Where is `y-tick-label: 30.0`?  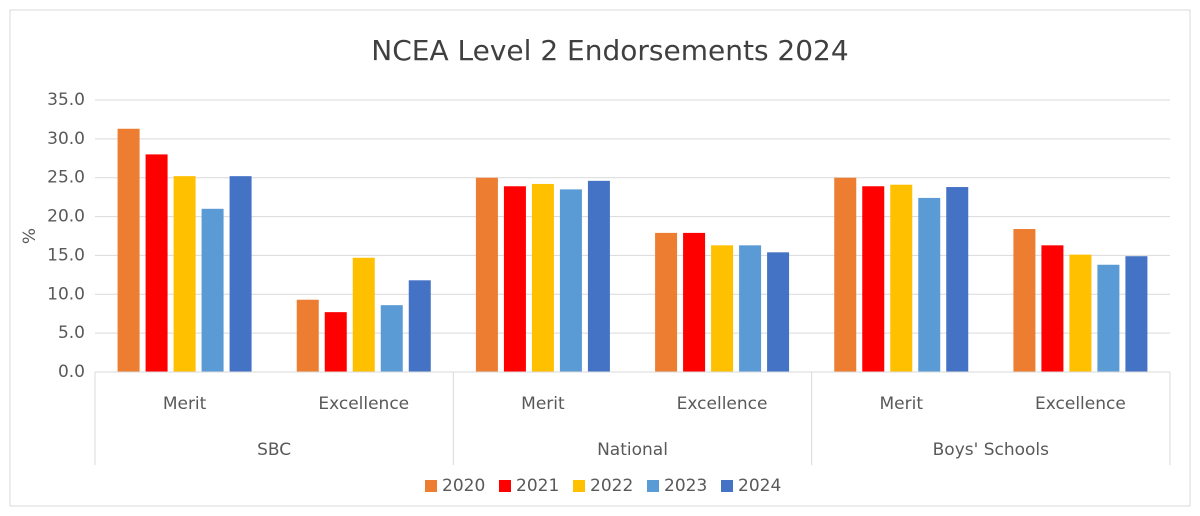 y-tick-label: 30.0 is located at coordinates (66, 139).